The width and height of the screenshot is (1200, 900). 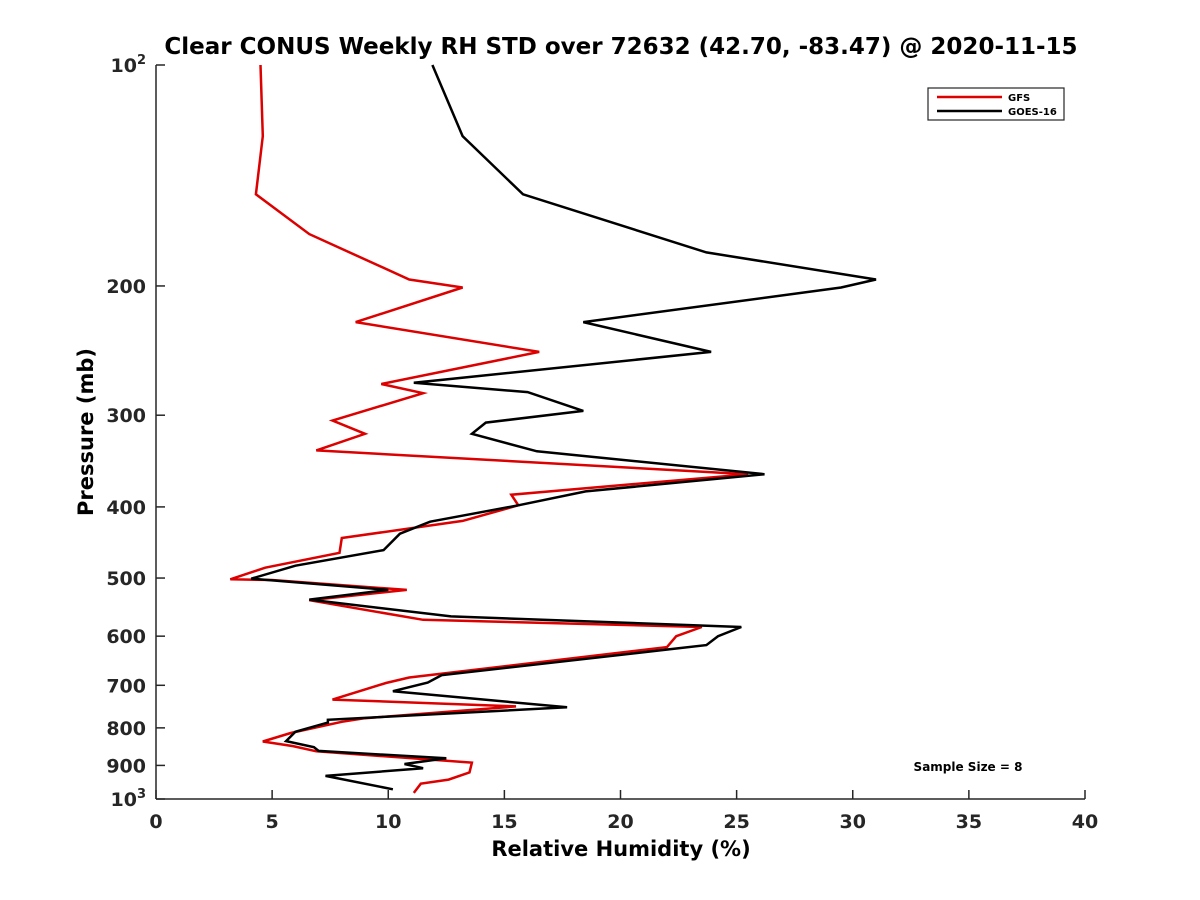 What do you see at coordinates (969, 822) in the screenshot?
I see `x-tick-label: 35` at bounding box center [969, 822].